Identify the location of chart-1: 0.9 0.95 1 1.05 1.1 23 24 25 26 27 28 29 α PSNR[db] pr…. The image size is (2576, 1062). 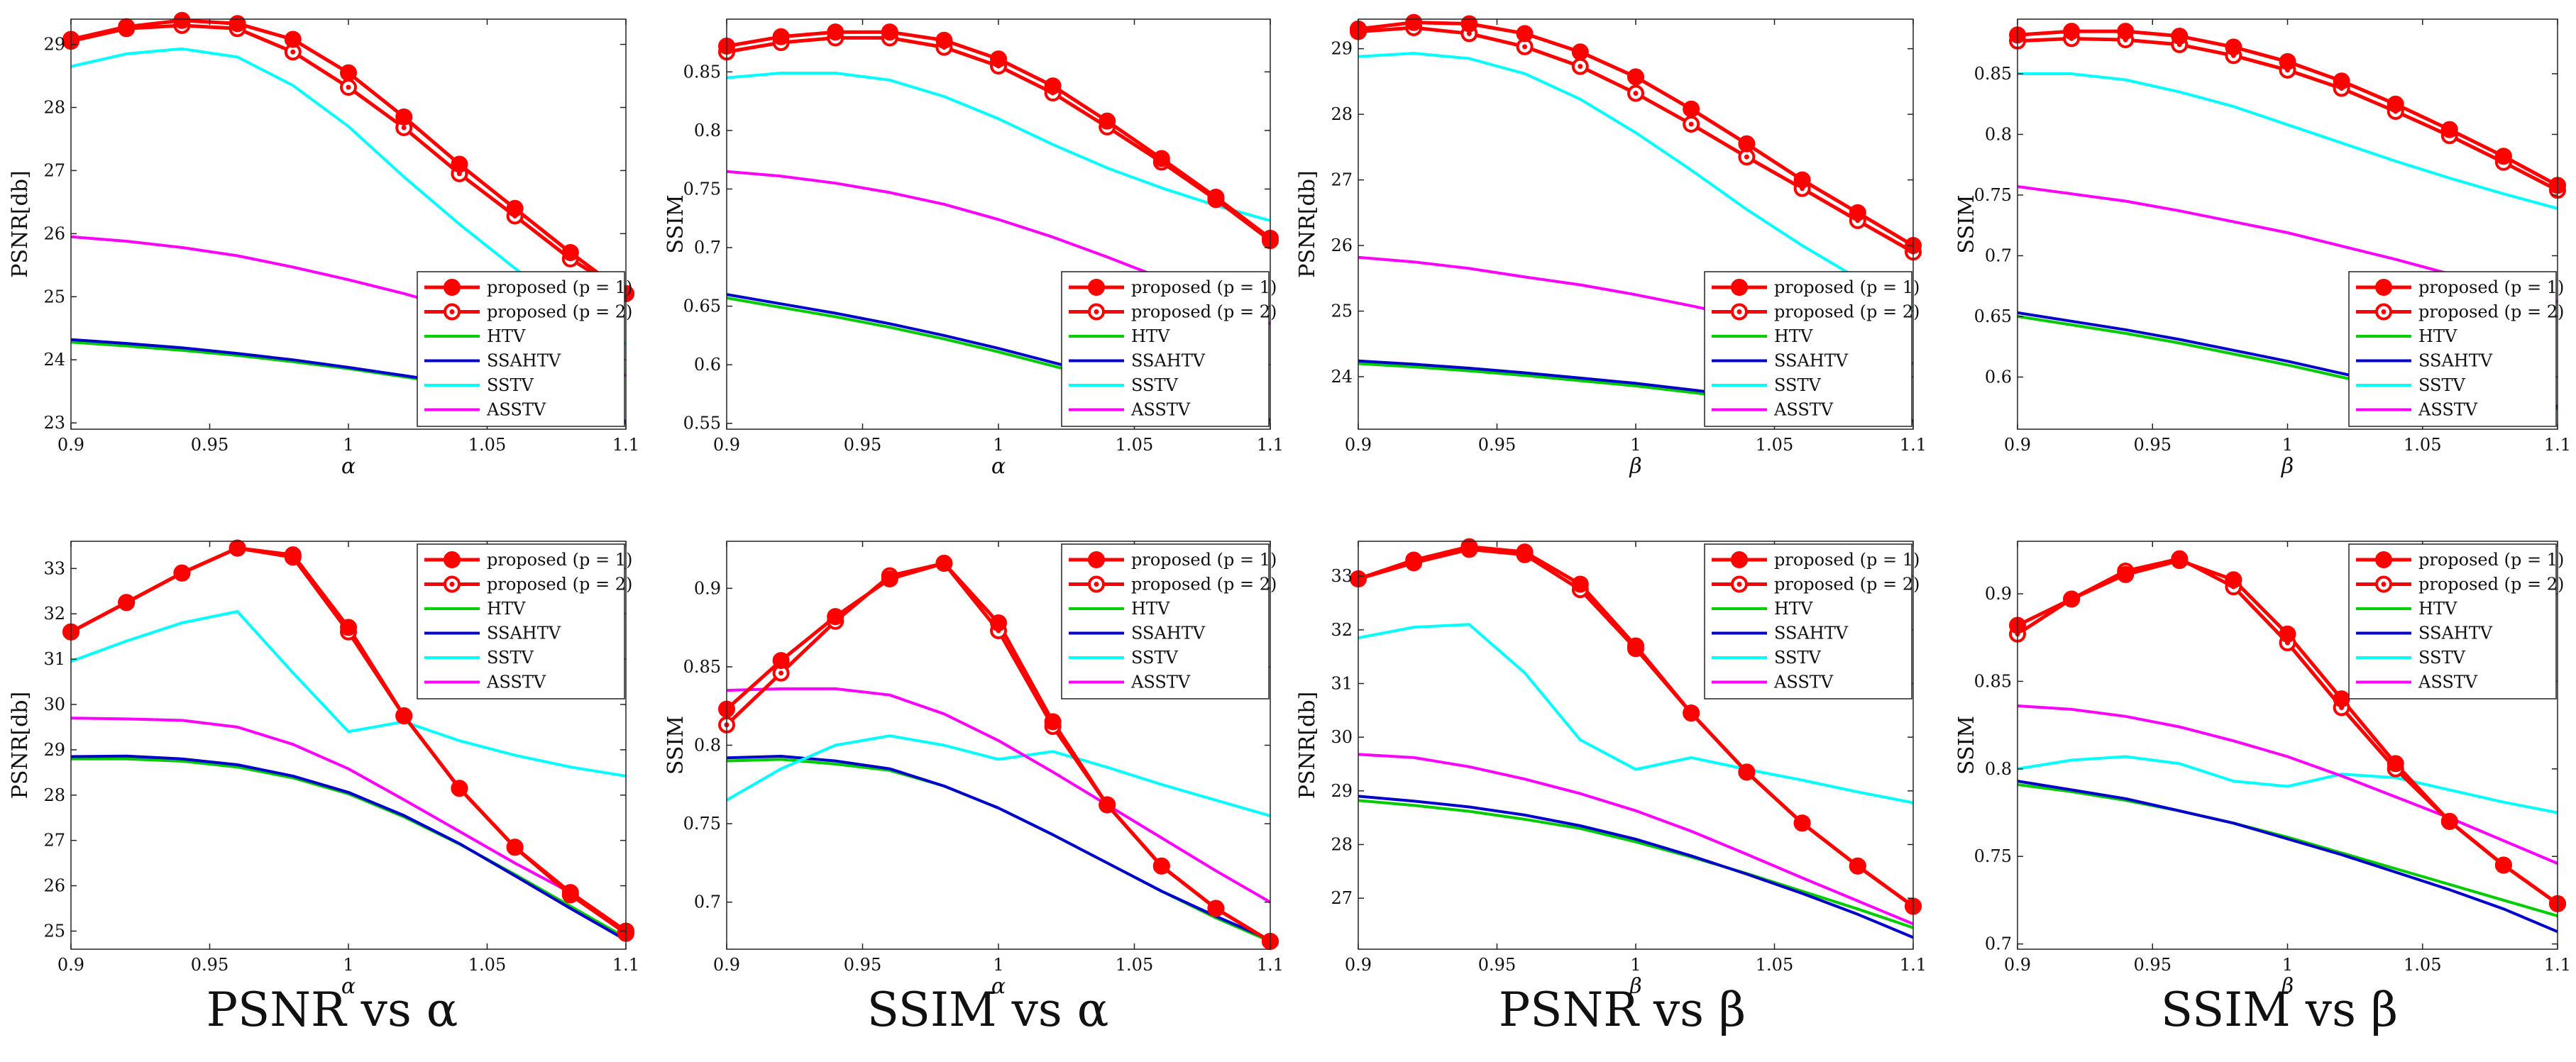
(323, 245).